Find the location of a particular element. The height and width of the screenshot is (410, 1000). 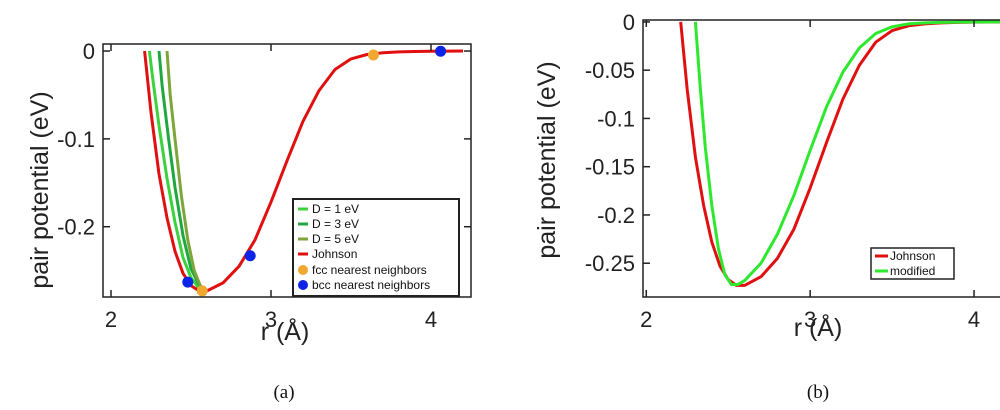

panel-b-ytick-label-3: -0.15 is located at coordinates (610, 167).